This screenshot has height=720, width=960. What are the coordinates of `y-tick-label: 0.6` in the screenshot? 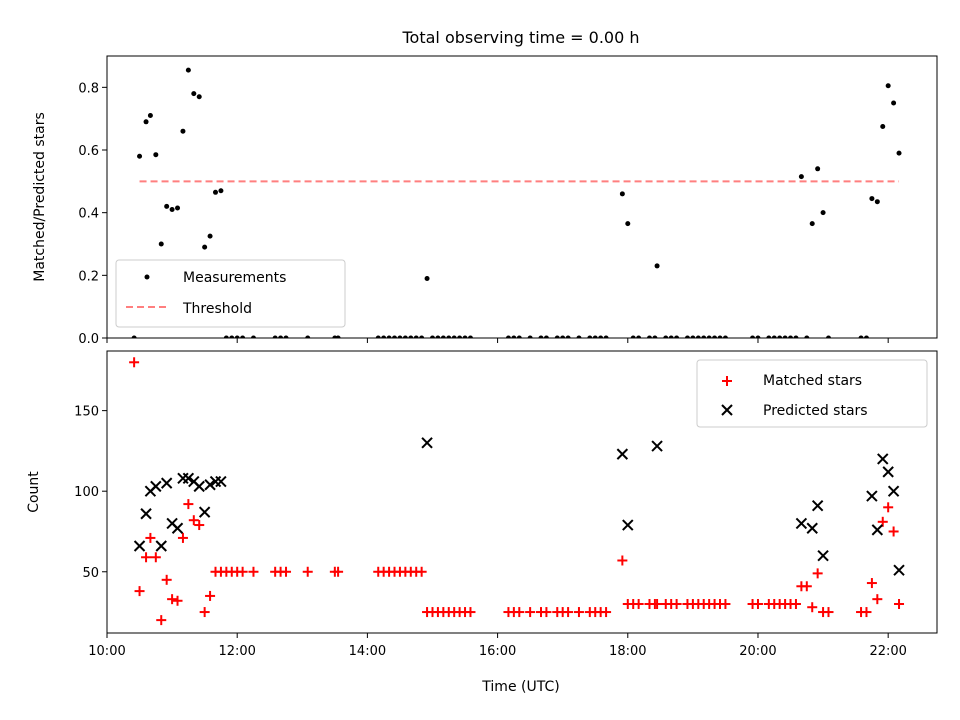 It's located at (88, 151).